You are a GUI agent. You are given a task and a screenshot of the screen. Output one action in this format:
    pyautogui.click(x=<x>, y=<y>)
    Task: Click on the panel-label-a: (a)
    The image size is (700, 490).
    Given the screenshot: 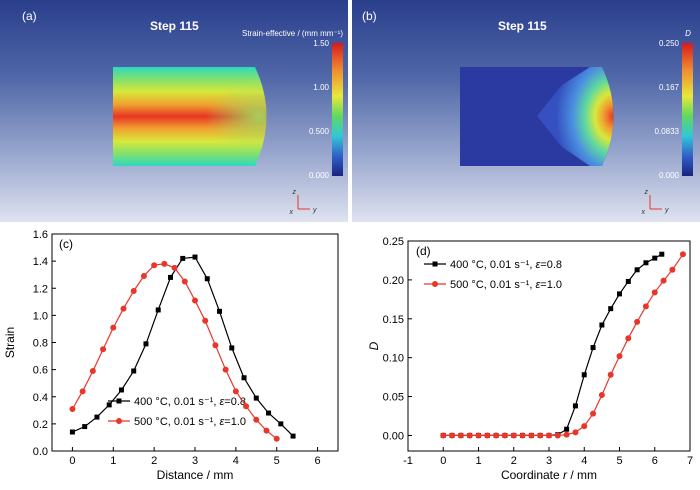 What is the action you would take?
    pyautogui.click(x=29, y=16)
    